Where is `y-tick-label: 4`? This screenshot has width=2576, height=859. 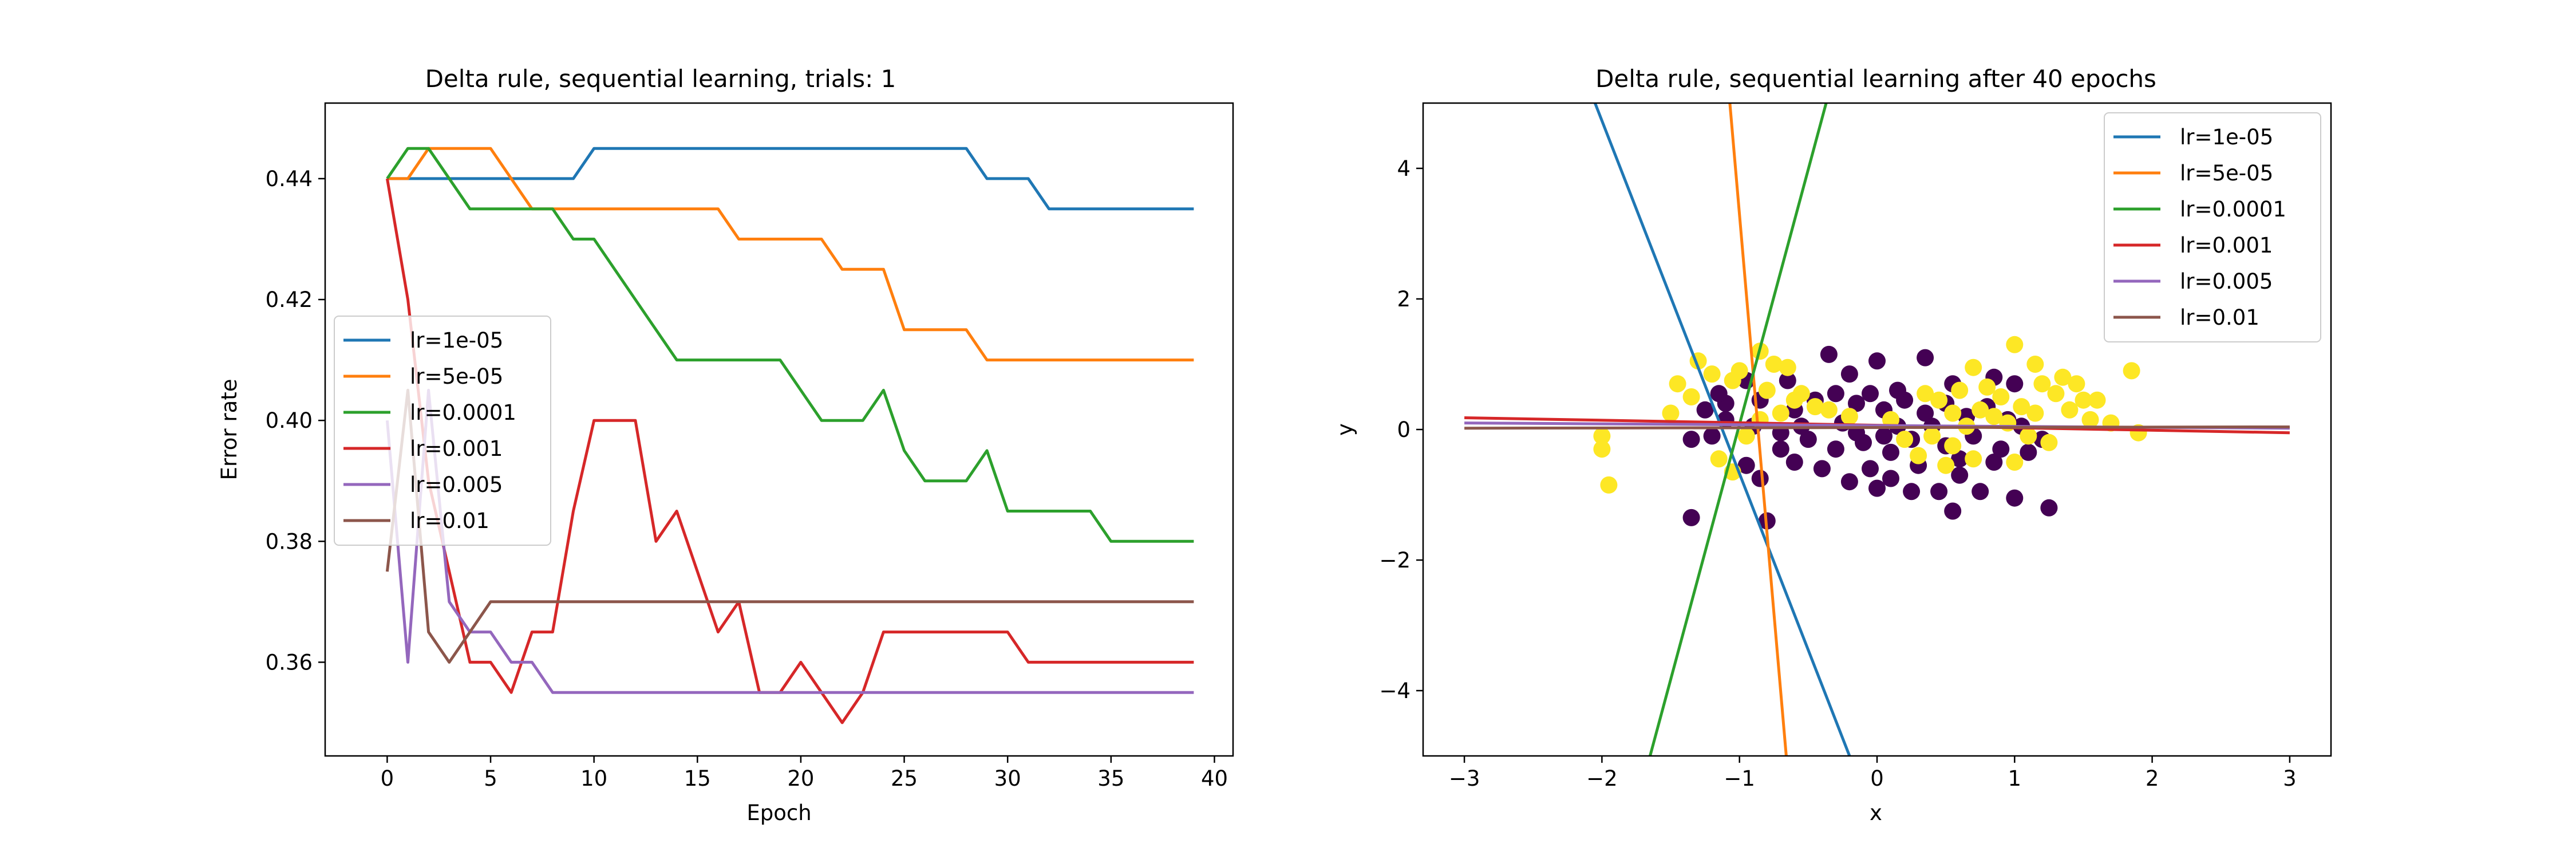 y-tick-label: 4 is located at coordinates (1404, 168).